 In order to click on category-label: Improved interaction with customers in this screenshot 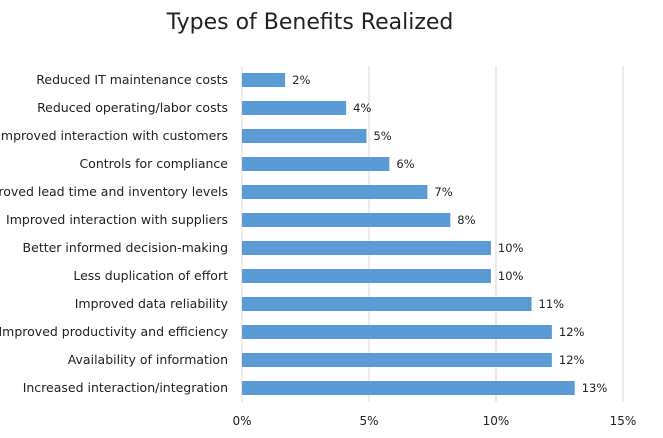, I will do `click(114, 135)`.